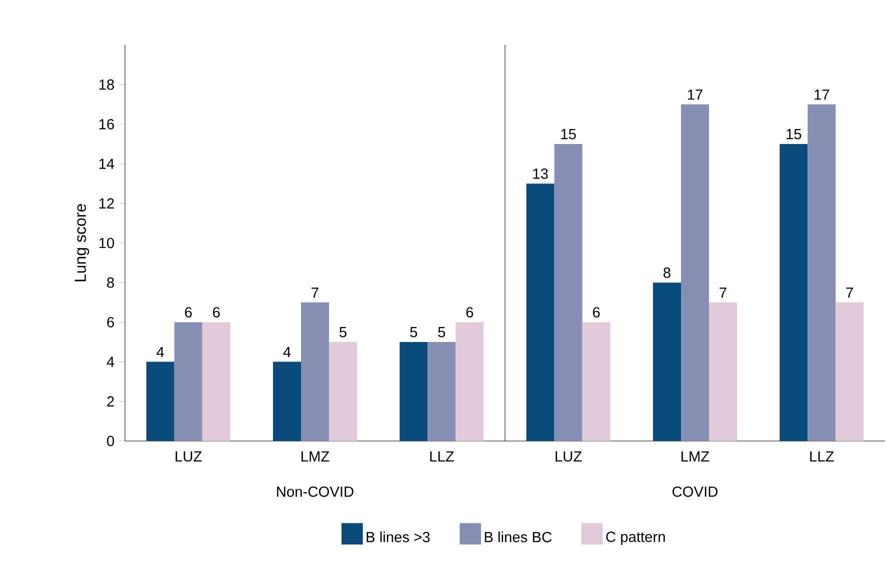 The height and width of the screenshot is (578, 886). Describe the element at coordinates (518, 536) in the screenshot. I see `legend-label: B lines BC` at that location.